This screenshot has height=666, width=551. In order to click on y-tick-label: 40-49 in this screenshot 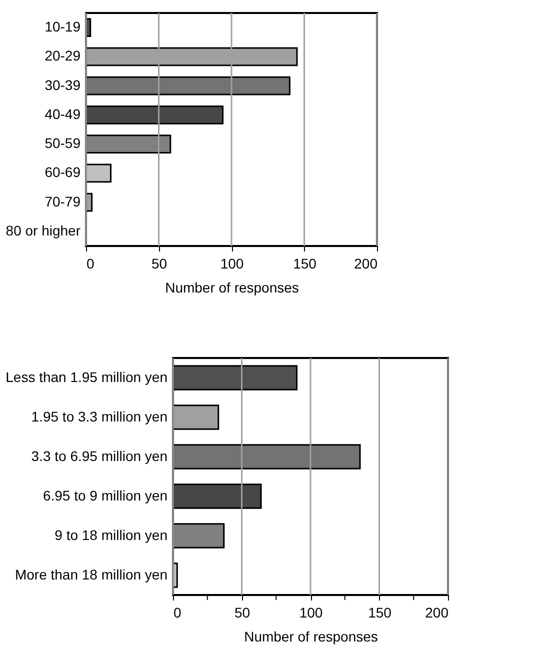, I will do `click(62, 114)`.